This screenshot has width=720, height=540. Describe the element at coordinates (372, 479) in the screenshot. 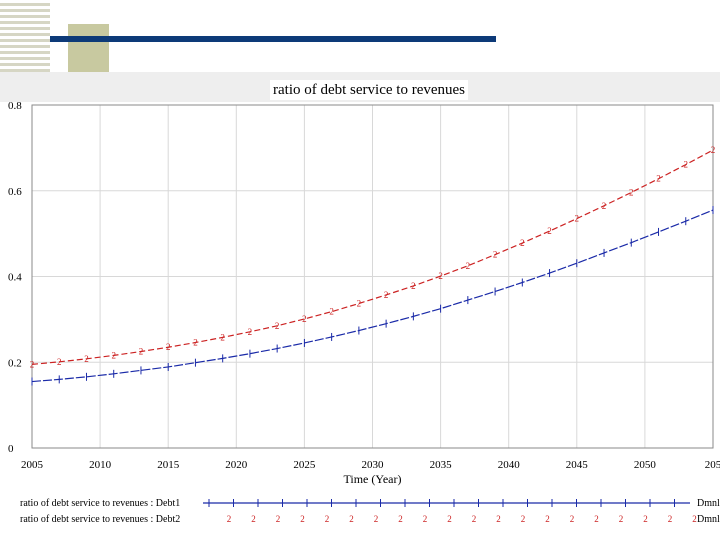

I see `x-axis-label: Time (Year)` at that location.